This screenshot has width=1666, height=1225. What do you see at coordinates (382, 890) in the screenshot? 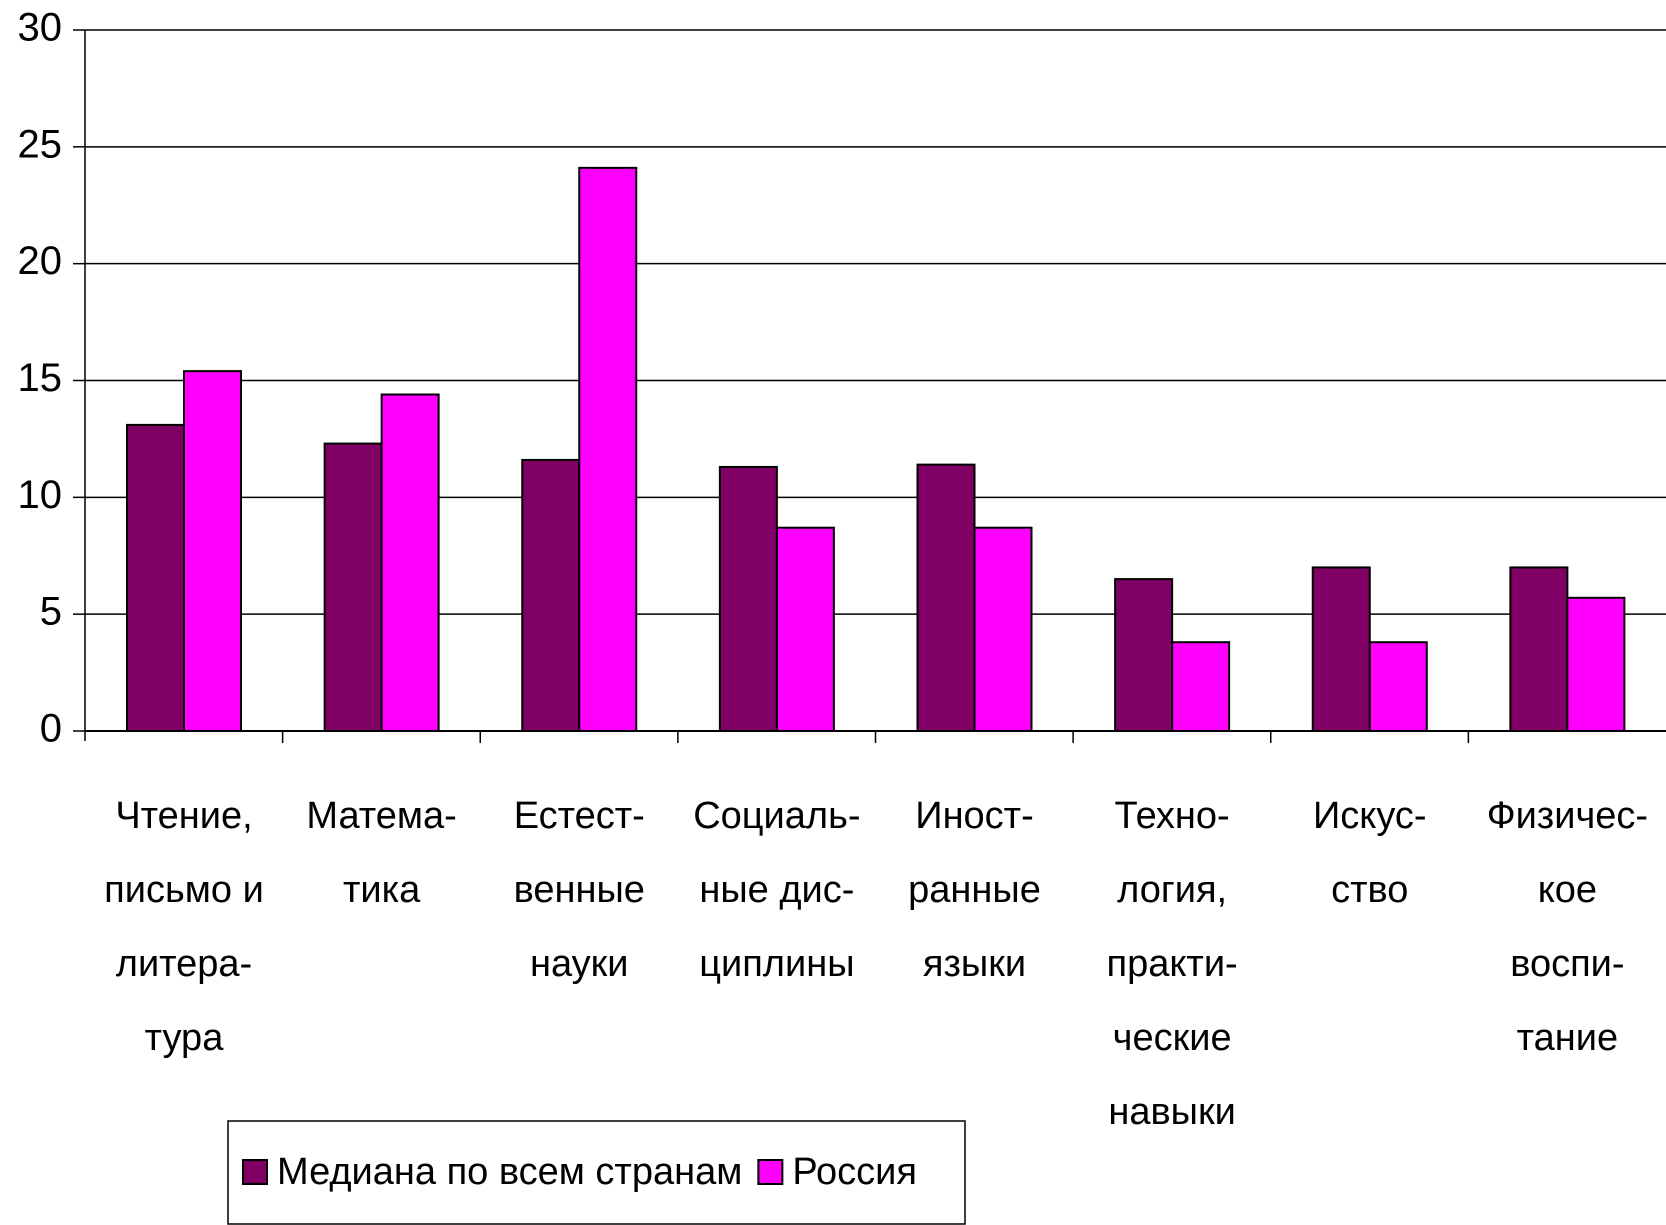
I see `x-tick-label-line: тика` at bounding box center [382, 890].